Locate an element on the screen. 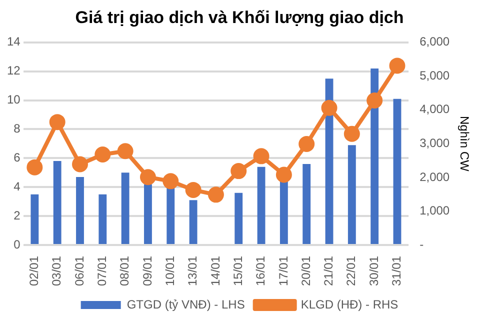  x-tick-label: 06/01 is located at coordinates (79, 271).